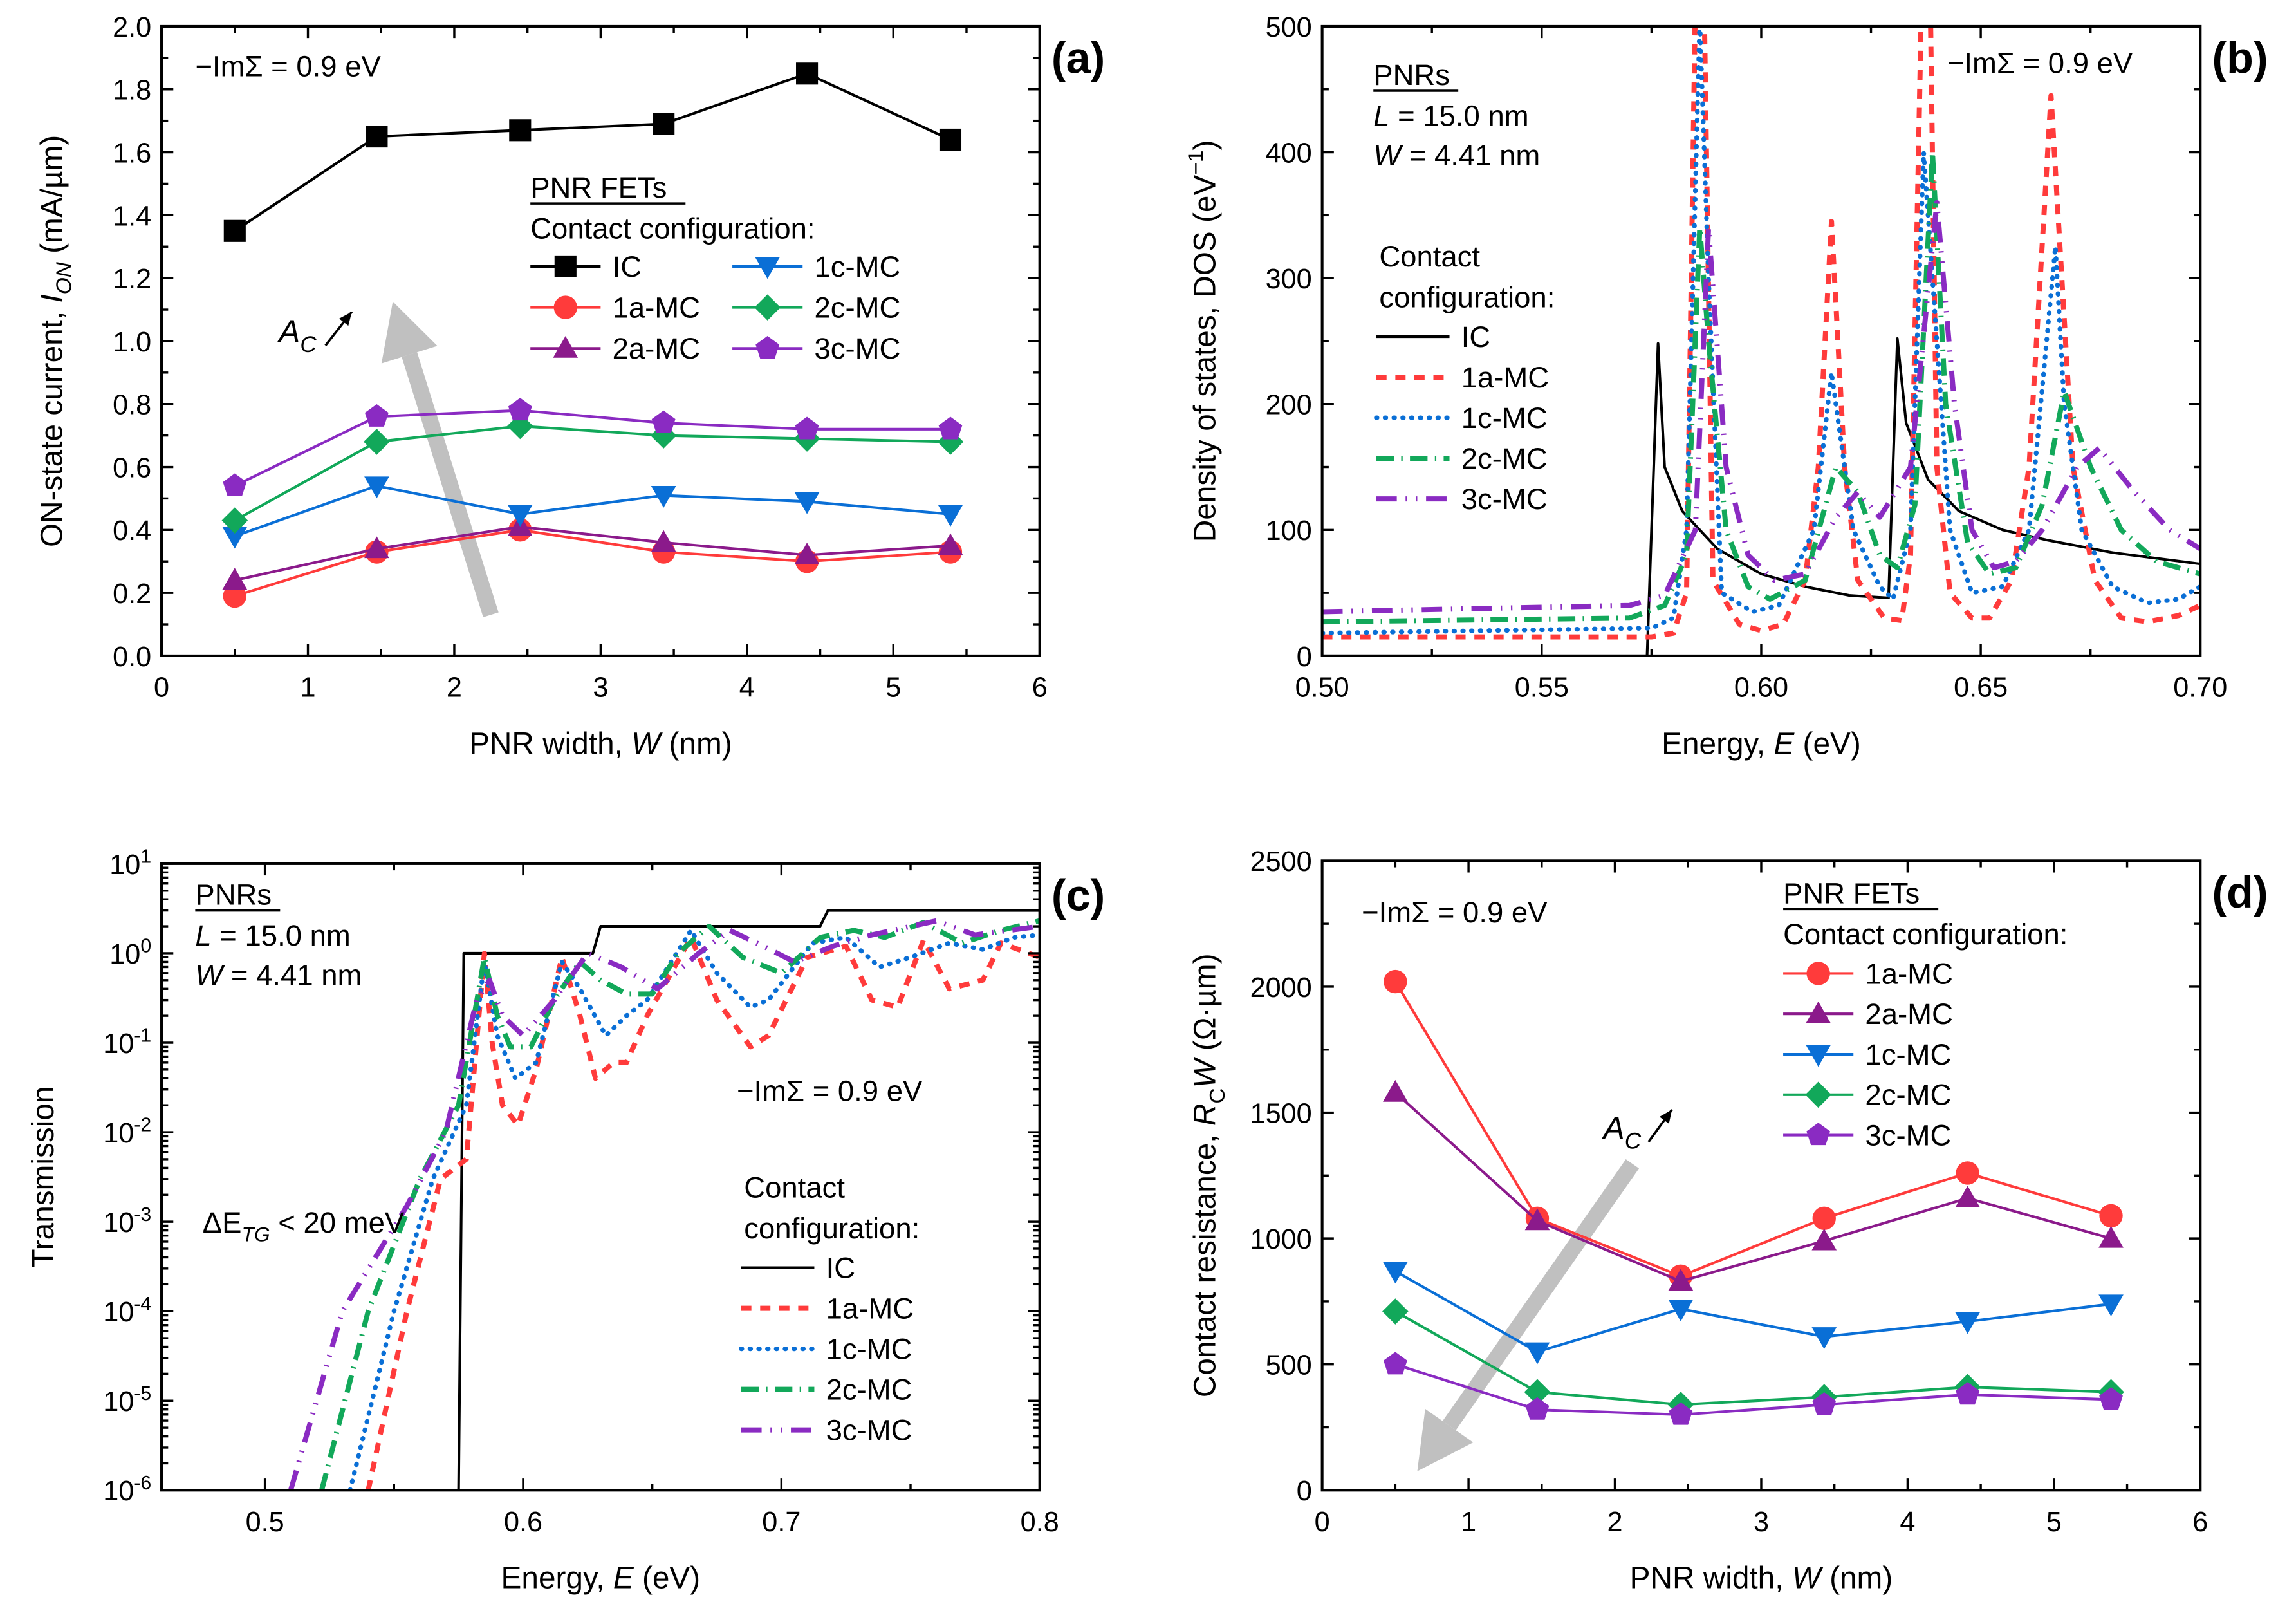 Image resolution: width=2296 pixels, height=1622 pixels. I want to click on x-tick-label: 0.6, so click(523, 1523).